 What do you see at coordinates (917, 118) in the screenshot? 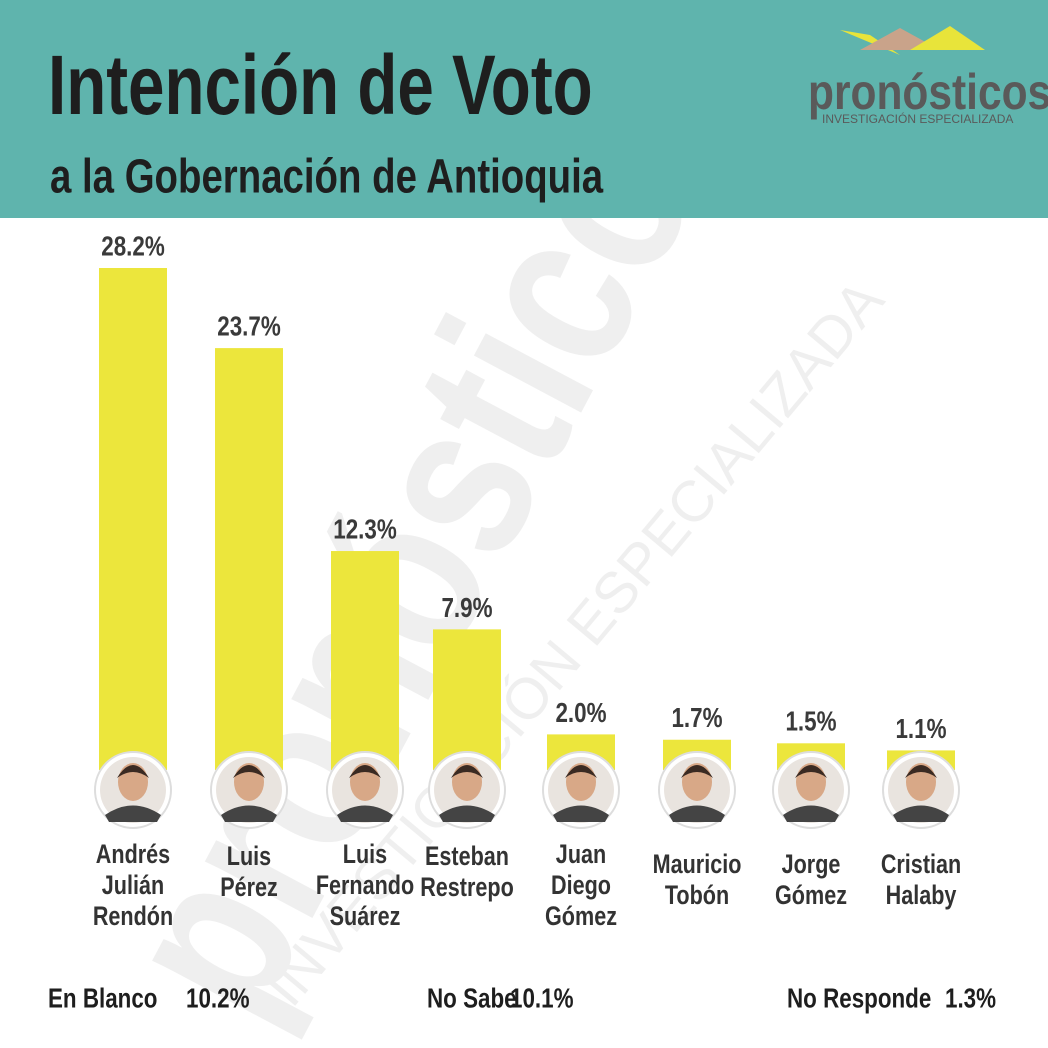
I see `logo-tagline: INVESTIGACIÓN ESPECIALIZADA` at bounding box center [917, 118].